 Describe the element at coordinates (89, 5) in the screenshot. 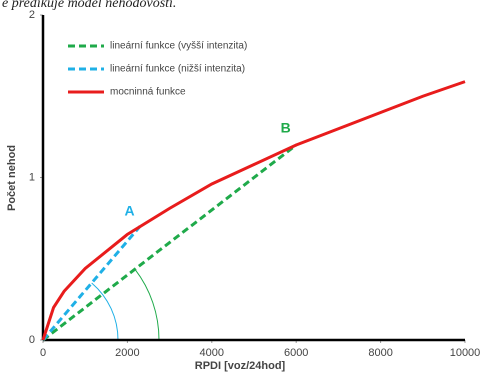

I see `chart-title: e predikuje model nehodovosti.` at that location.